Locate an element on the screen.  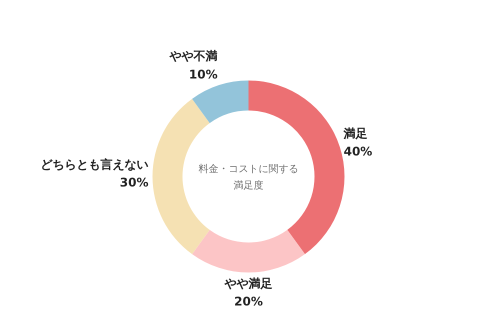
data-label: 40% is located at coordinates (358, 151).